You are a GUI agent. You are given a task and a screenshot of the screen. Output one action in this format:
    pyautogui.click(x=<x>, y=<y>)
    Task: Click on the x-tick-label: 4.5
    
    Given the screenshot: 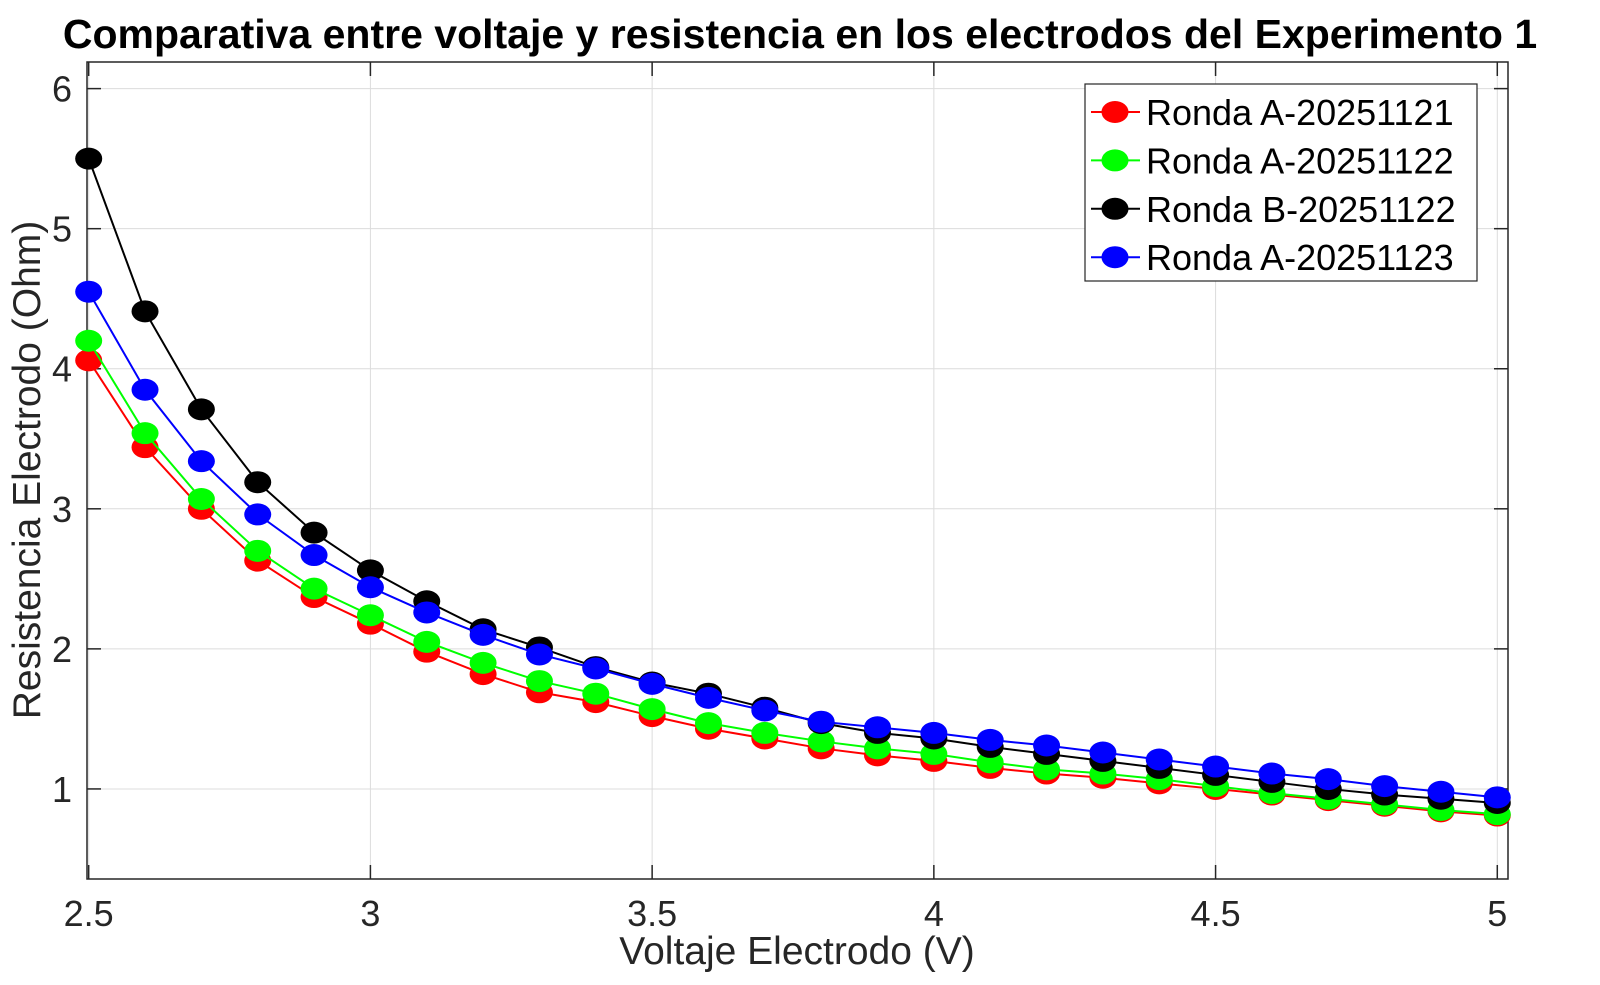 What is the action you would take?
    pyautogui.click(x=1216, y=913)
    